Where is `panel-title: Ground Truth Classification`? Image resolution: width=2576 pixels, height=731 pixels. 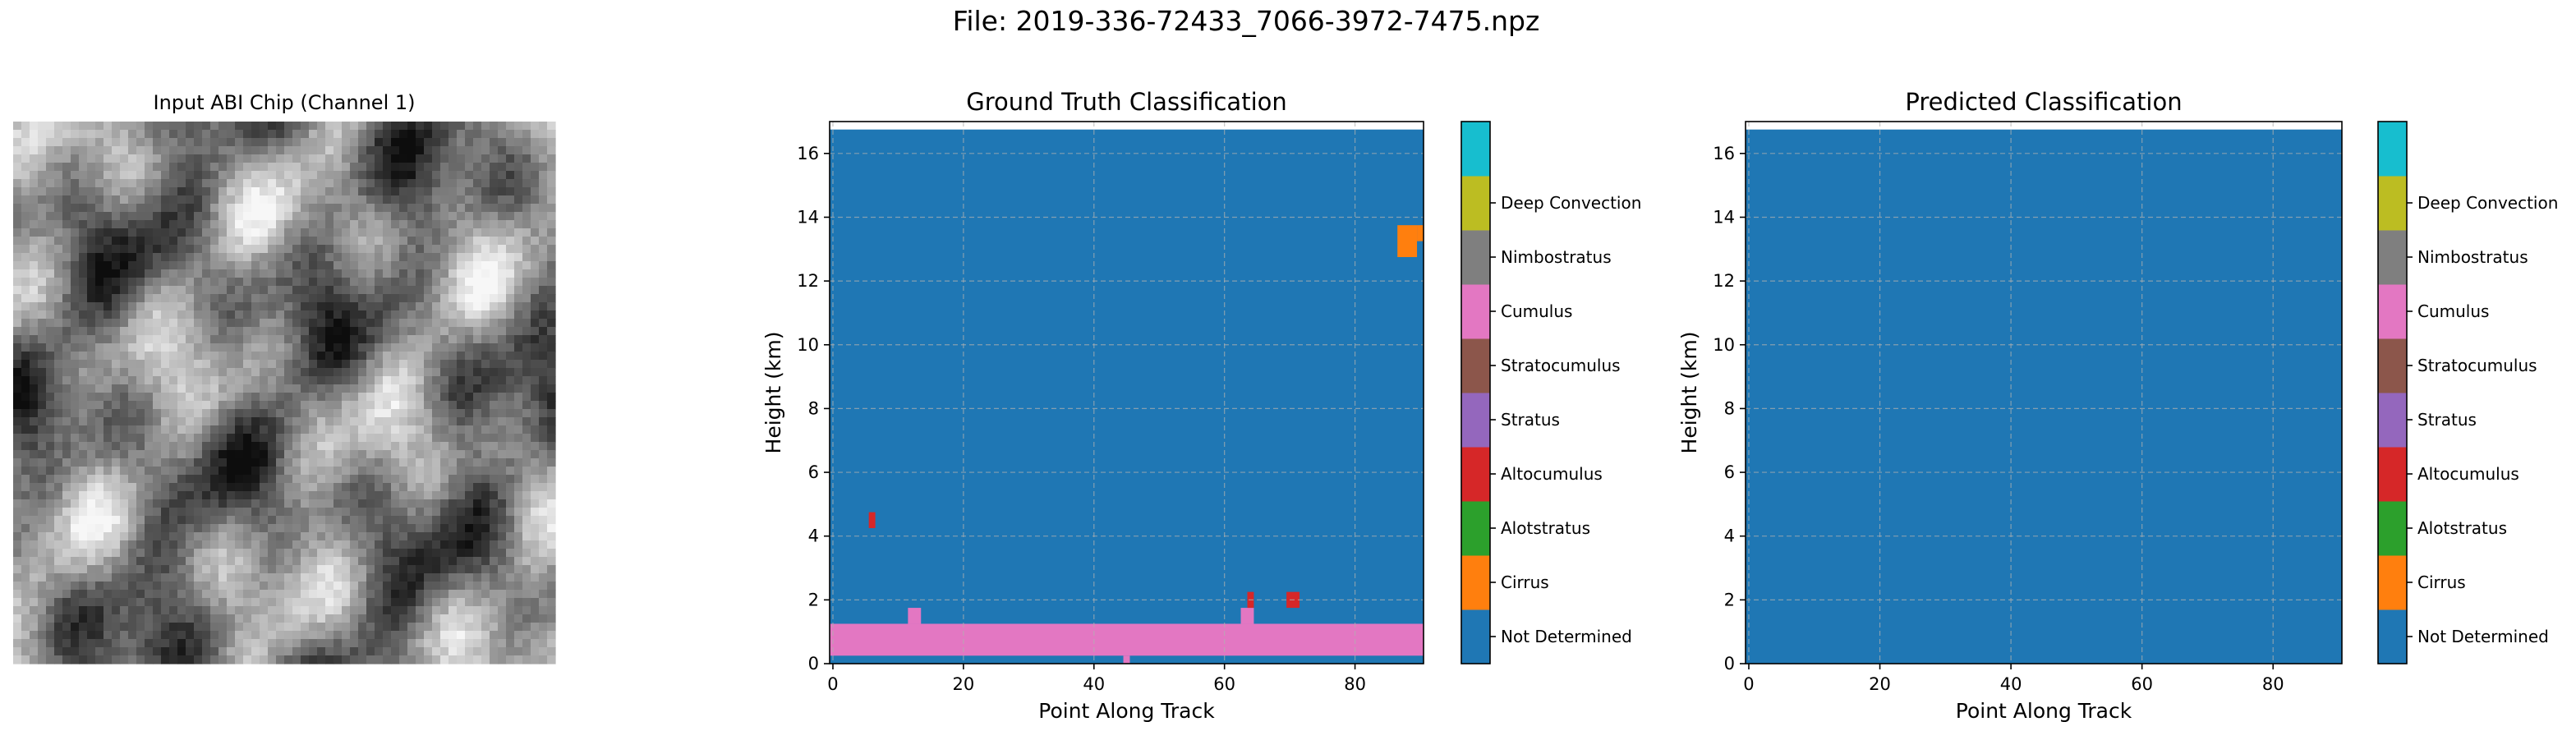
panel-title: Ground Truth Classification is located at coordinates (1126, 102).